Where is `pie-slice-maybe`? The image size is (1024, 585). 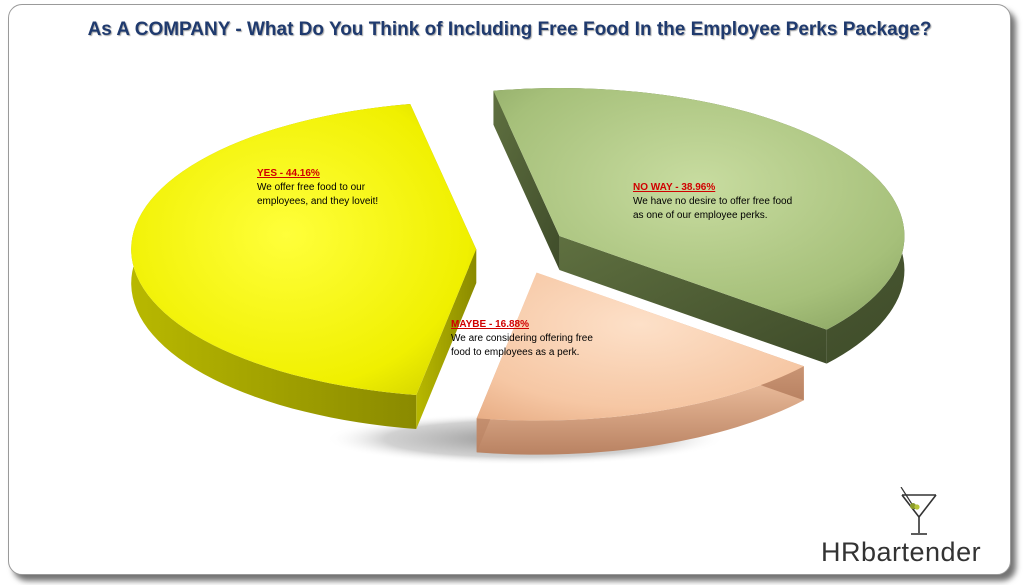 pie-slice-maybe is located at coordinates (640, 363).